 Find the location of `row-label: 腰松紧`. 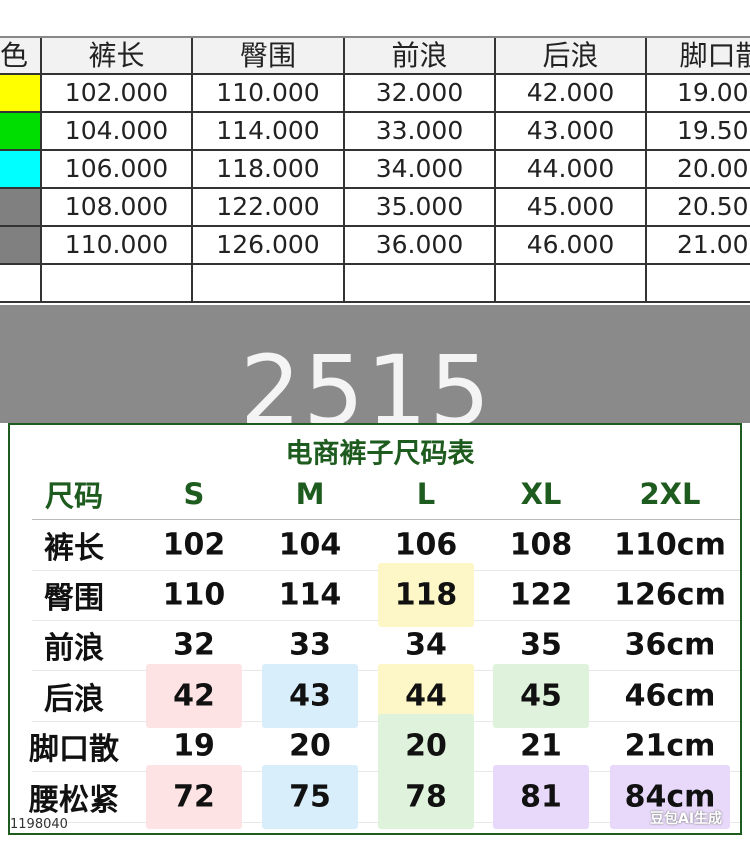

row-label: 腰松紧 is located at coordinates (74, 800).